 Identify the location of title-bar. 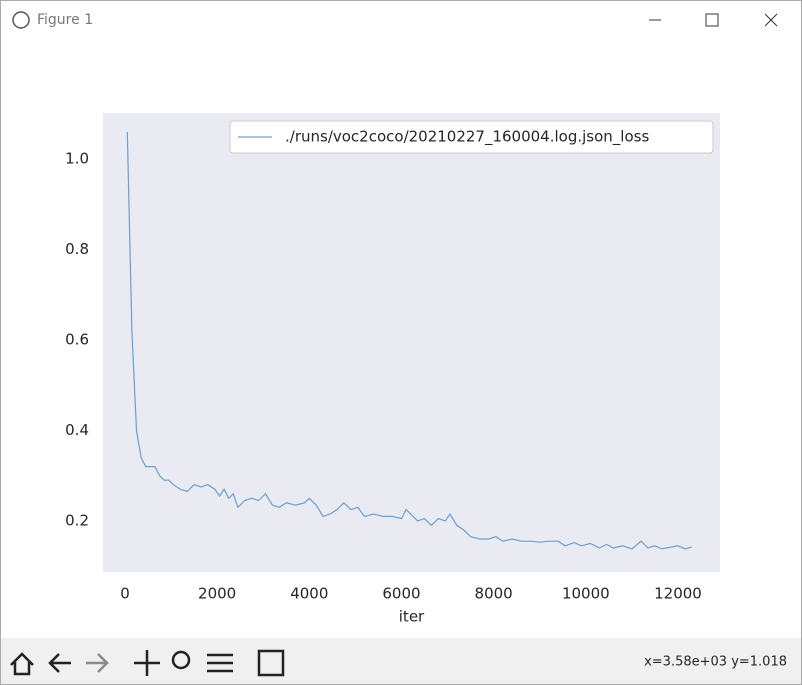
(401, 20).